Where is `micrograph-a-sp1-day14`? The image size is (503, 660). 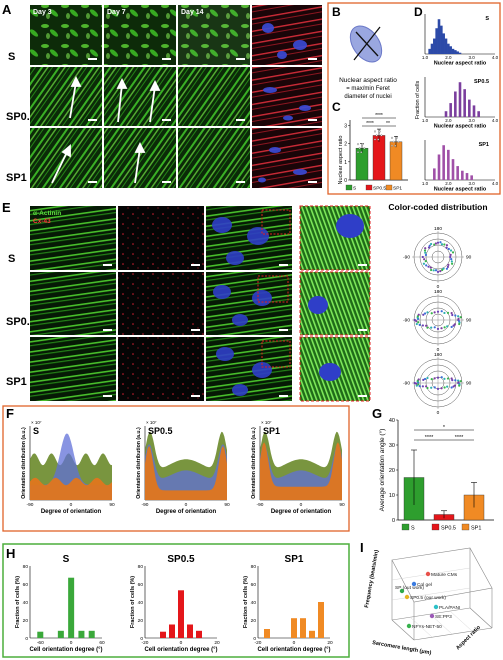 micrograph-a-sp1-day14 is located at coordinates (214, 158).